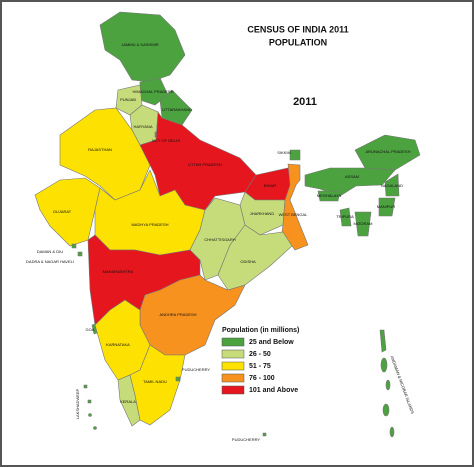 Image resolution: width=474 pixels, height=467 pixels. What do you see at coordinates (100, 149) in the screenshot?
I see `state-label: RAJASTHAN` at bounding box center [100, 149].